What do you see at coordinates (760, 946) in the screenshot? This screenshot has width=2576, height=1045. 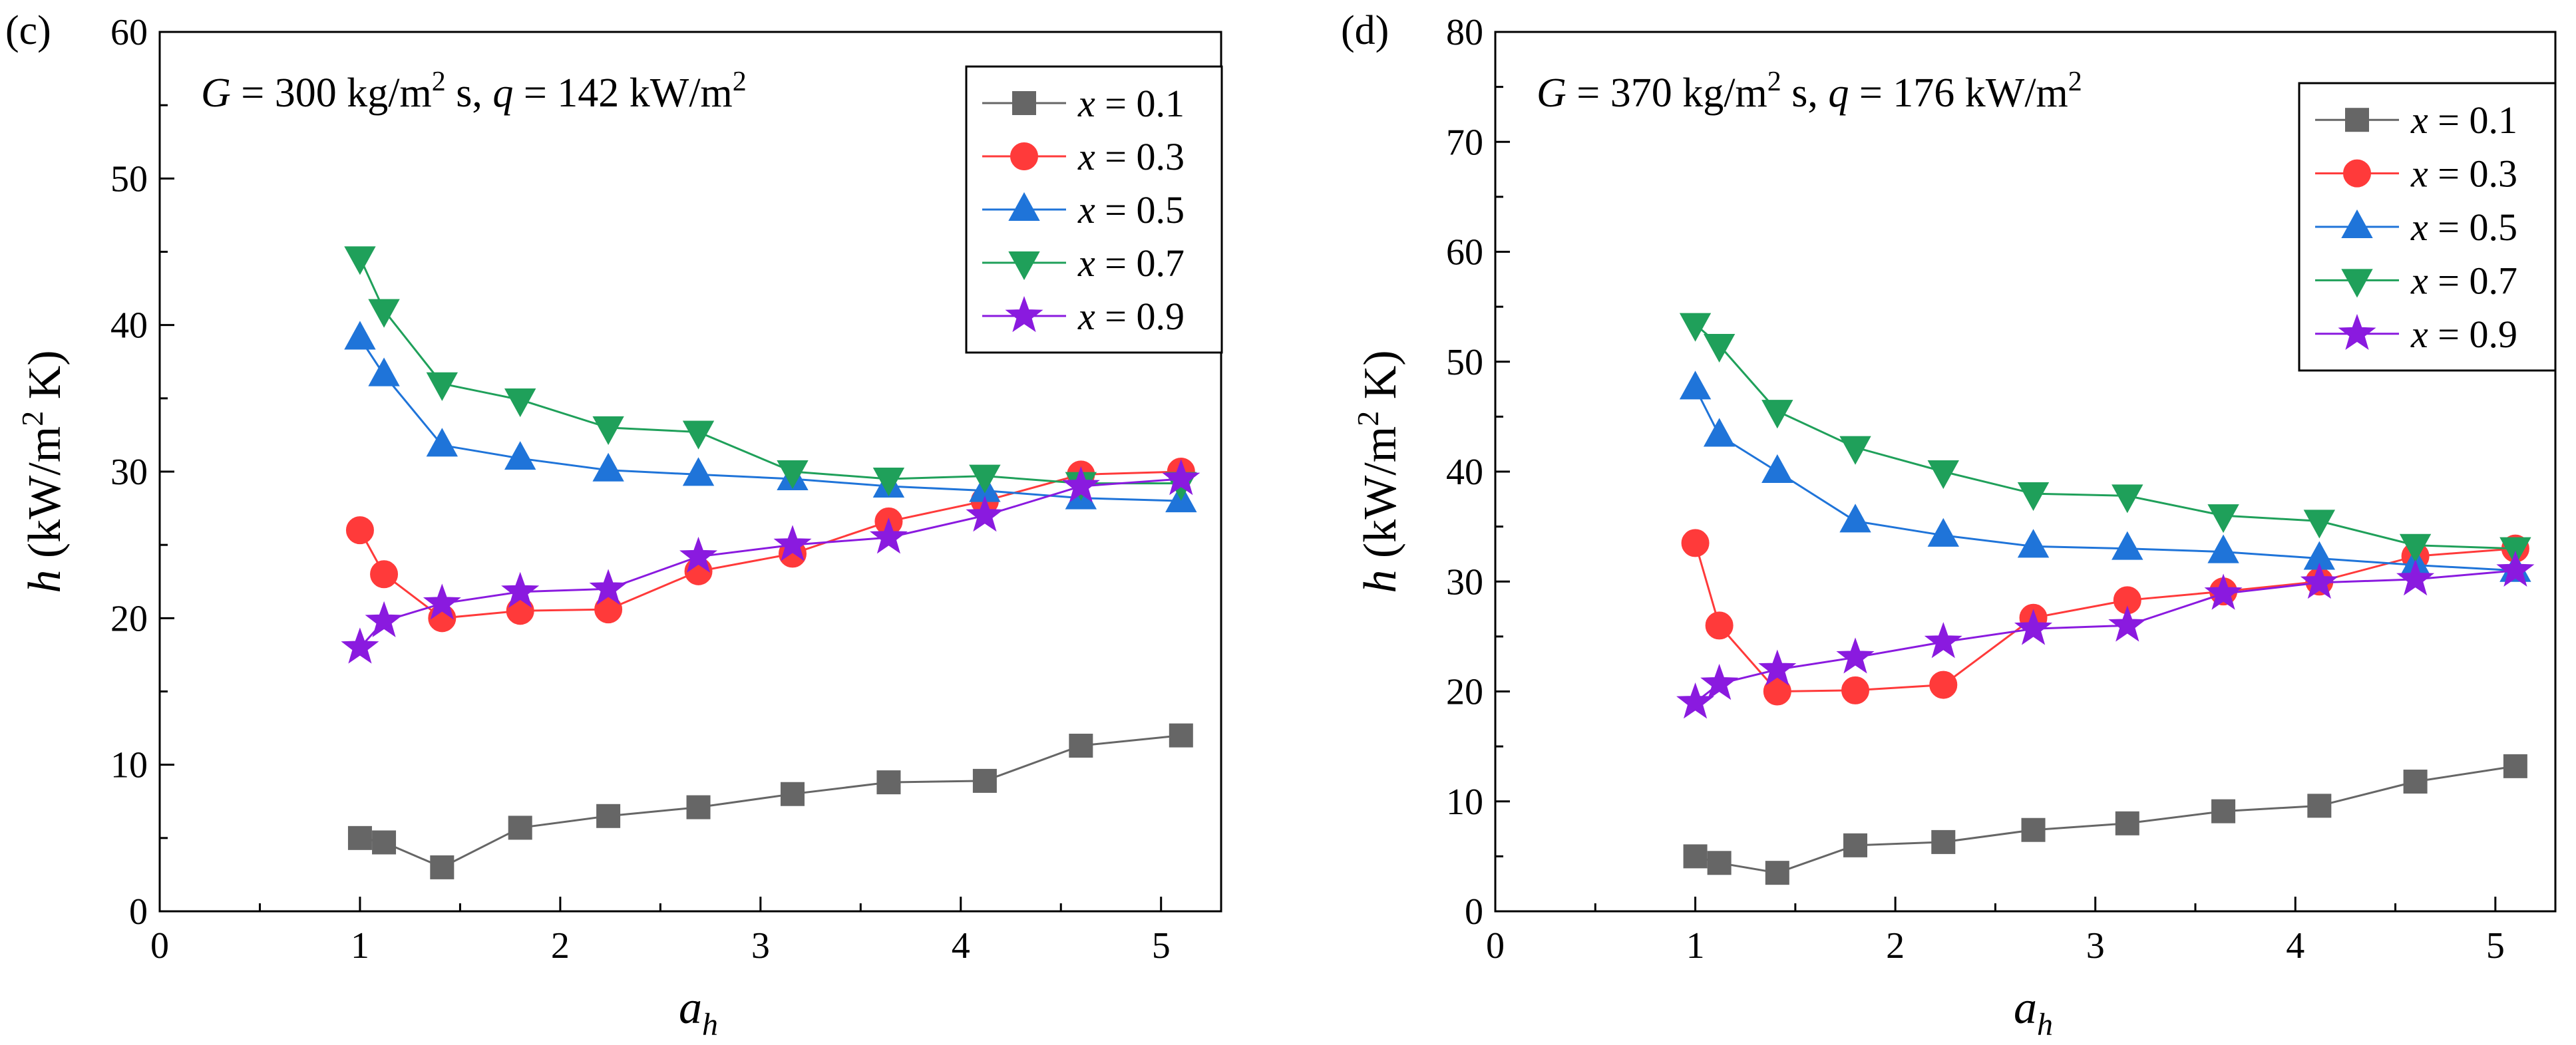 I see `chart-c-x-tick-label: 3` at bounding box center [760, 946].